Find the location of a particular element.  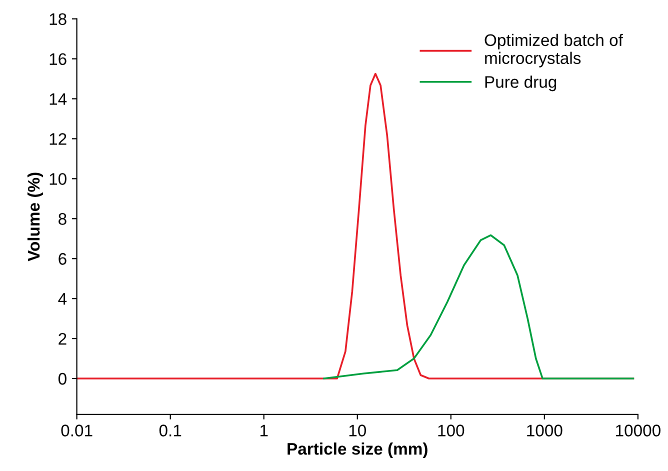

y-tick-label: 6 is located at coordinates (62, 259).